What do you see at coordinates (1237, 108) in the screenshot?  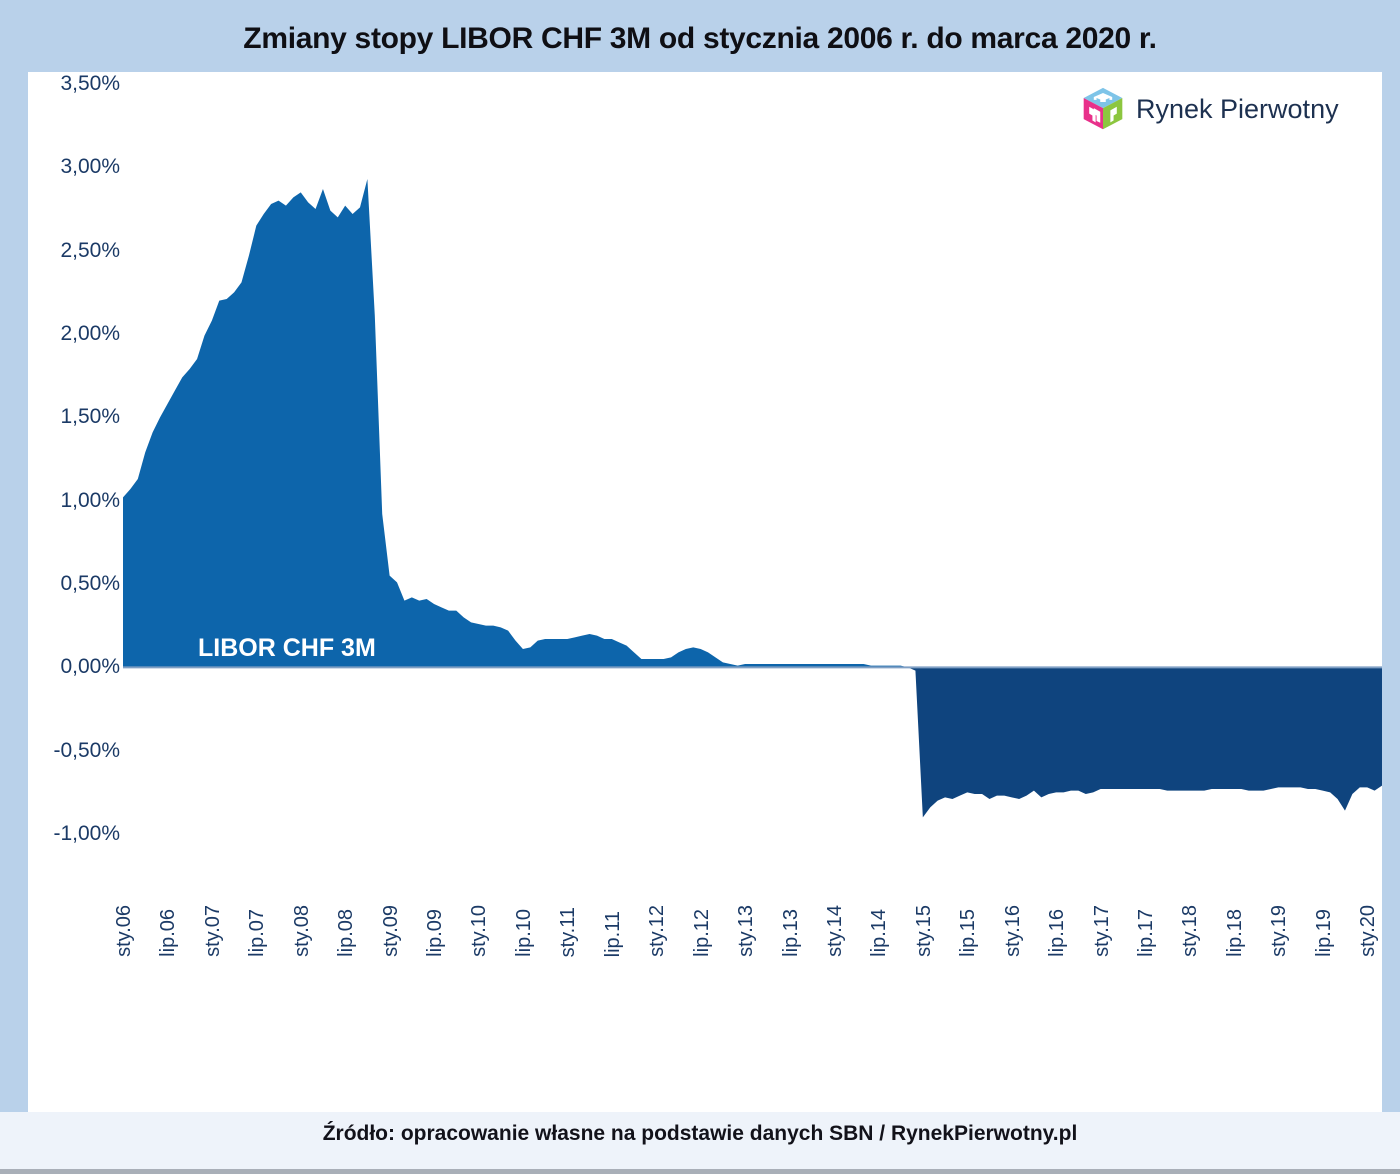 I see `logo-text: Rynek Pierwotny` at bounding box center [1237, 108].